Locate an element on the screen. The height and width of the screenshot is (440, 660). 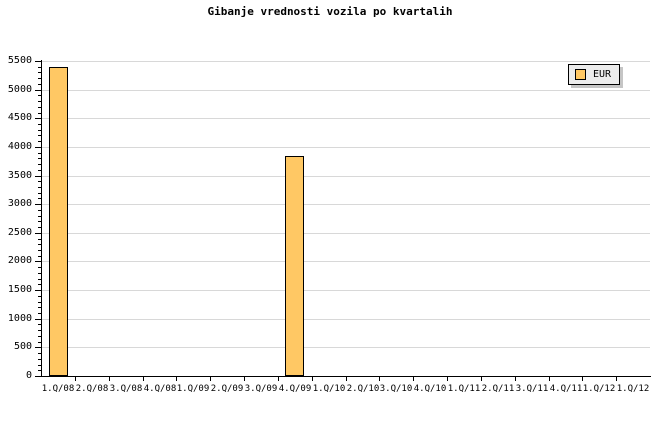
x-axis-tick-label: 4.Q/08 is located at coordinates (160, 389).